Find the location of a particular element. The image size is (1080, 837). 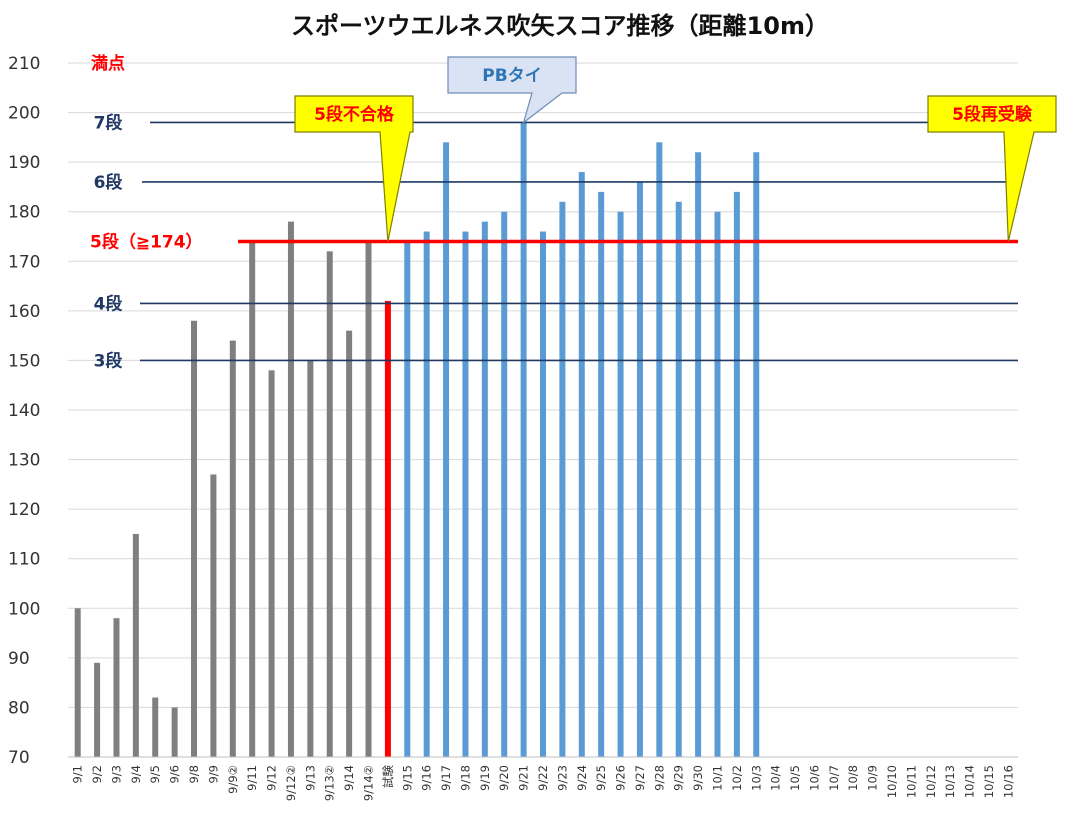

x-tick-label: 9/12② is located at coordinates (291, 783).